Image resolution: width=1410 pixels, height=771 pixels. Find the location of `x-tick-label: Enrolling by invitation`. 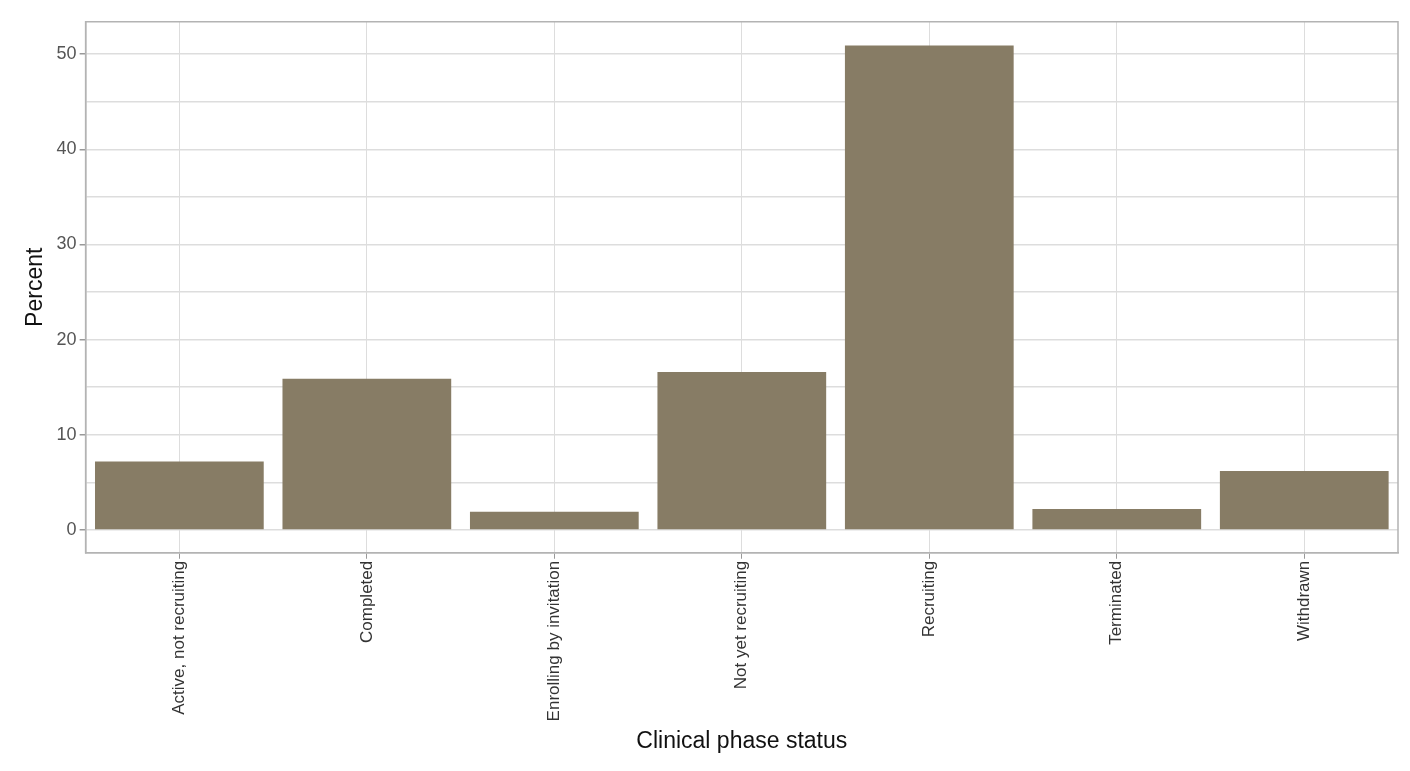

x-tick-label: Enrolling by invitation is located at coordinates (554, 641).